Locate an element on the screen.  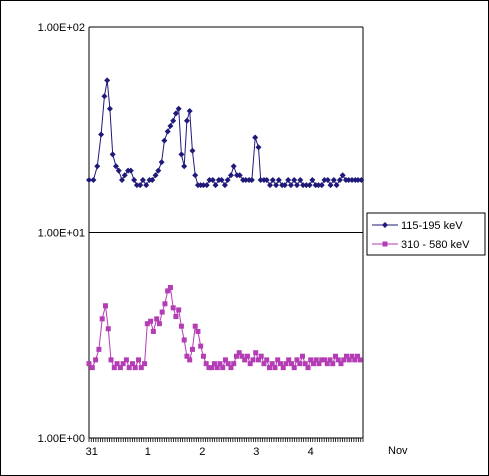
legend: 115-195 keV 310 - 580 keV is located at coordinates (426, 234).